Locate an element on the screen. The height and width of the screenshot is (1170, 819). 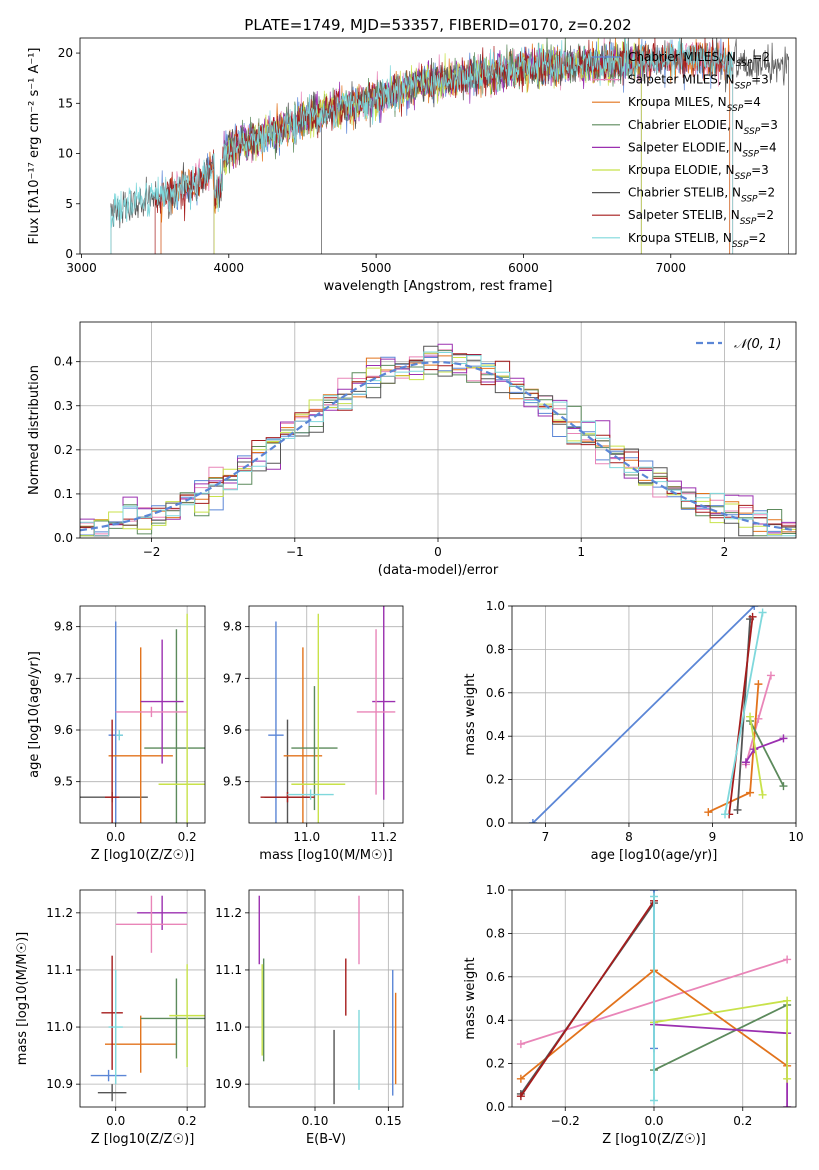
x-tick-label: 11.0 is located at coordinates (306, 837).